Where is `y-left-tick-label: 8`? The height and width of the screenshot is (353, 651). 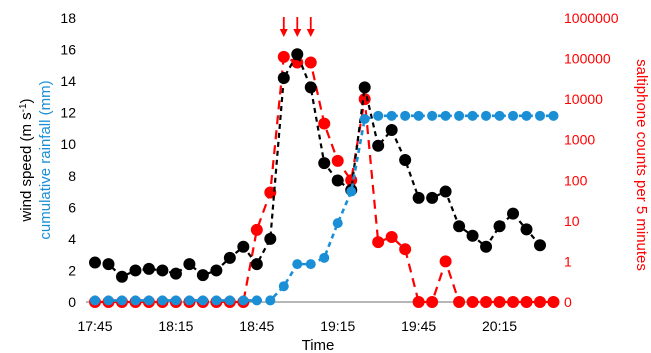
y-left-tick-label: 8 is located at coordinates (72, 176).